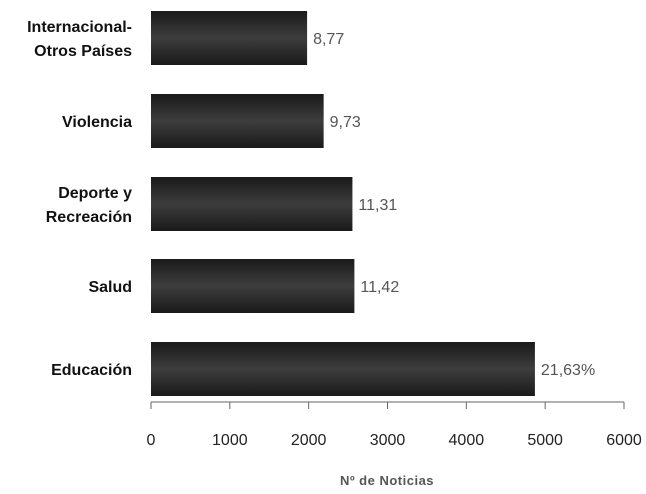  What do you see at coordinates (309, 440) in the screenshot?
I see `x-tick-label: 2000` at bounding box center [309, 440].